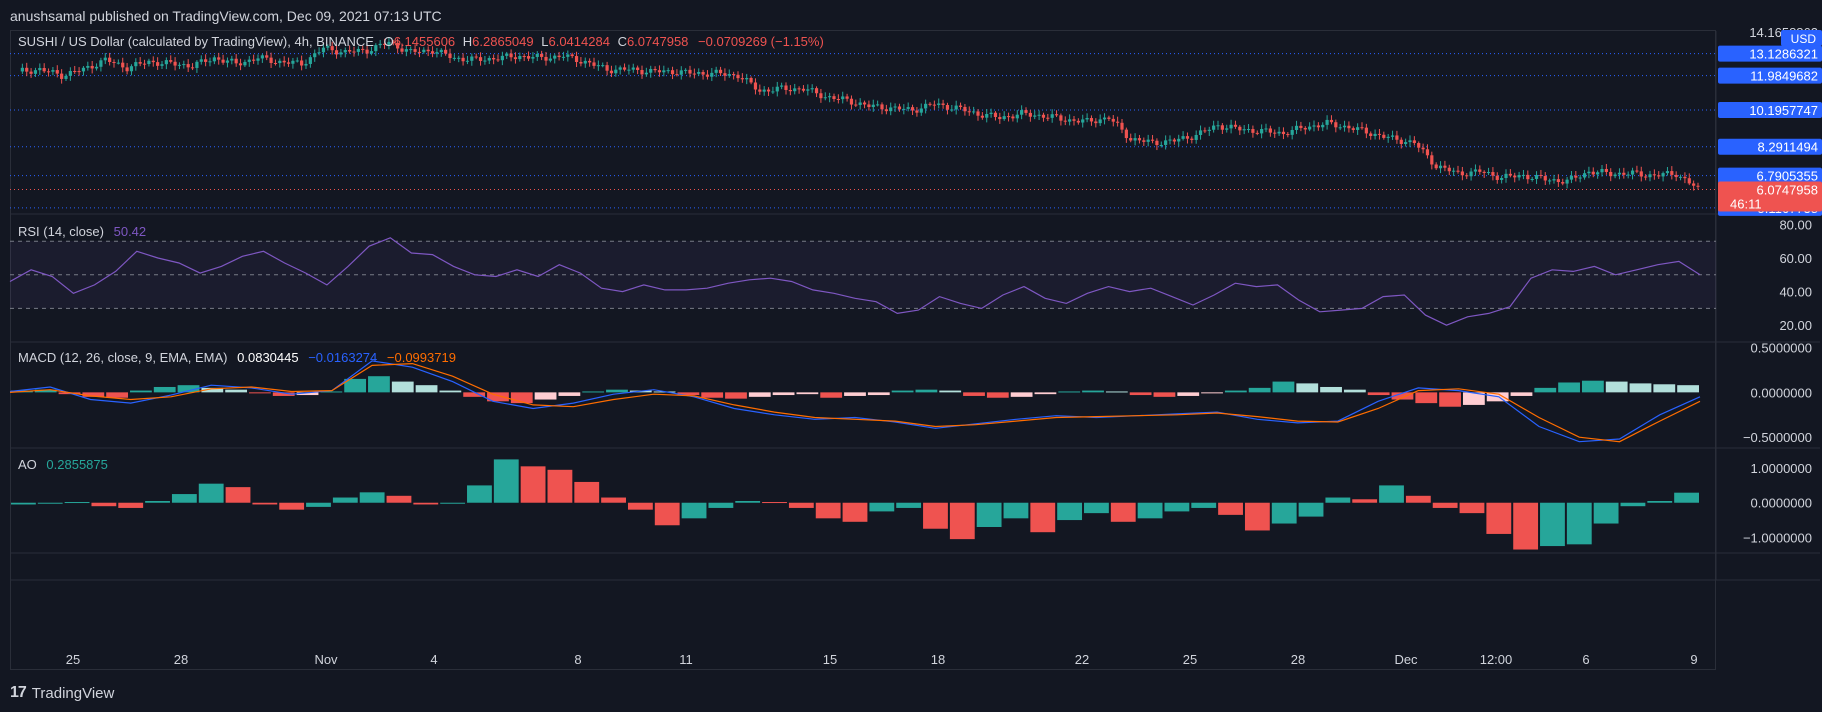  I want to click on macd-signal-value: −0.0993719, so click(421, 357).